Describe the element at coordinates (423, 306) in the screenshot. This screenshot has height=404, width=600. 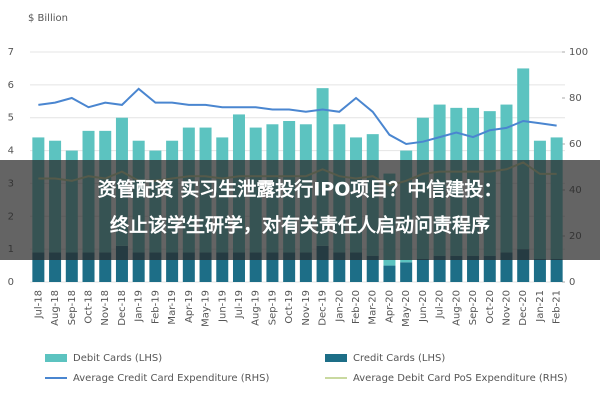
I see `x-tick-label: Jun-20` at that location.